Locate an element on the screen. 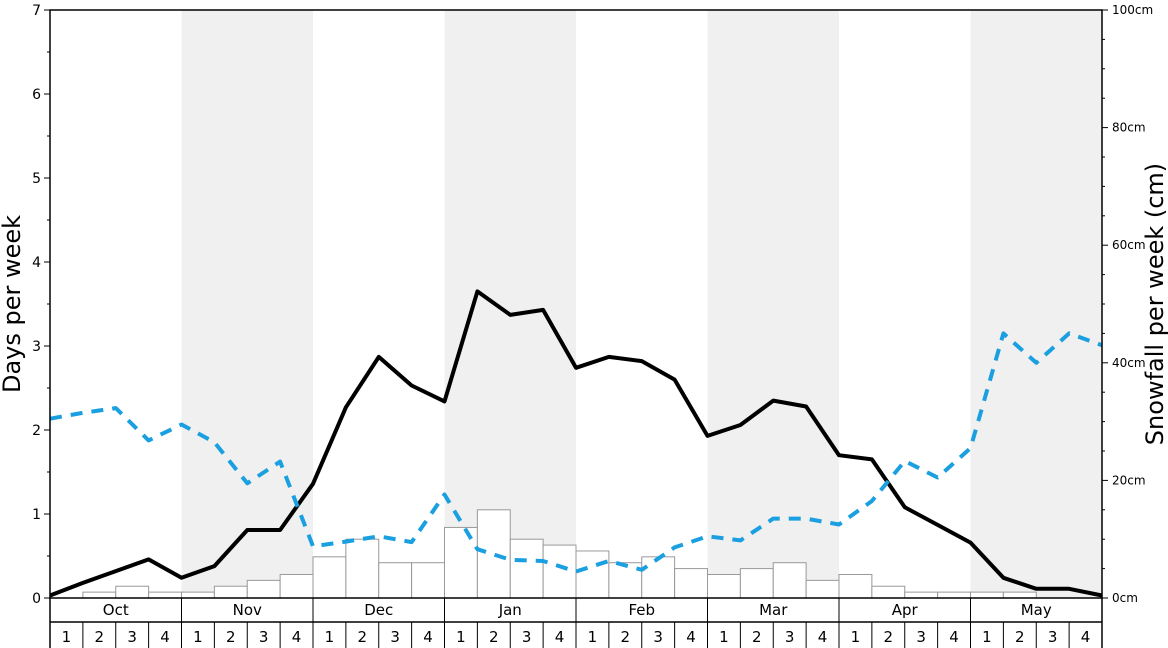 Image resolution: width=1168 pixels, height=648 pixels. right-tick-label: 60cm is located at coordinates (1129, 245).